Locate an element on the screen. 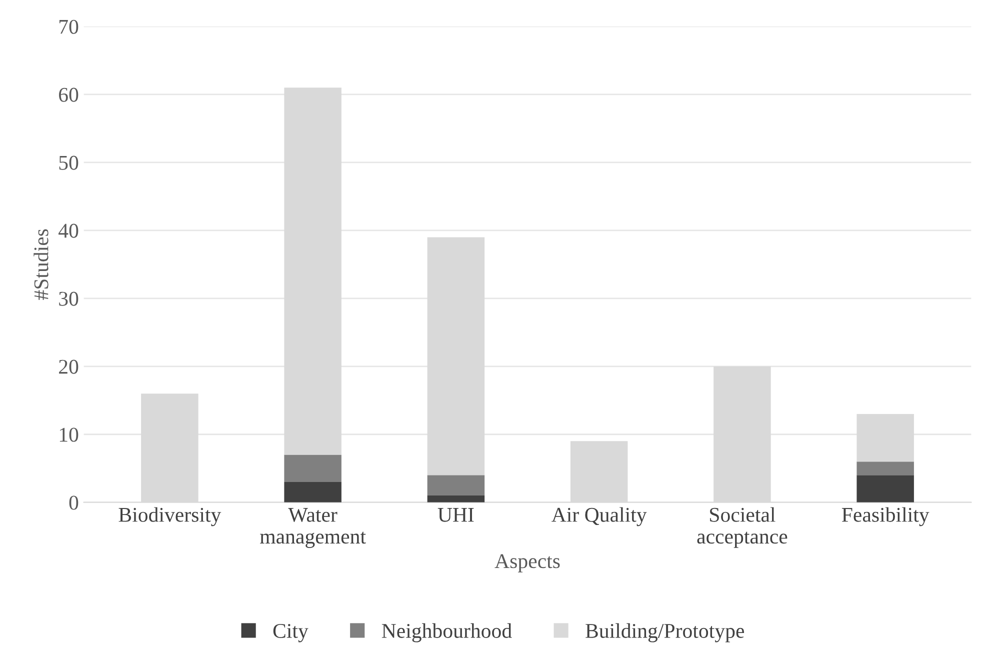 This screenshot has height=661, width=986. y-tick-label: 60 is located at coordinates (68, 95).